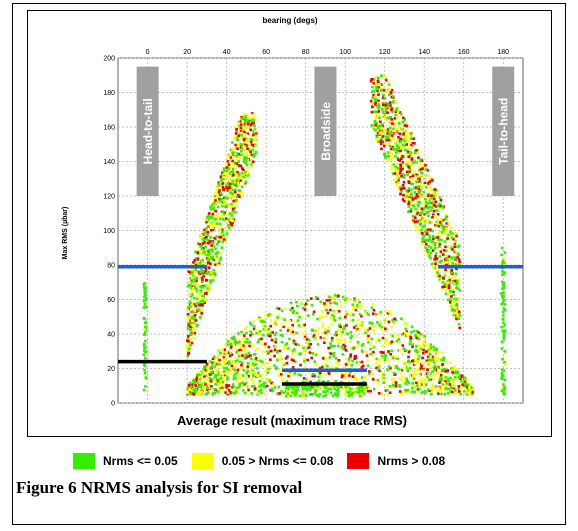 The height and width of the screenshot is (531, 578). Describe the element at coordinates (345, 52) in the screenshot. I see `x-tick-label: 100` at that location.